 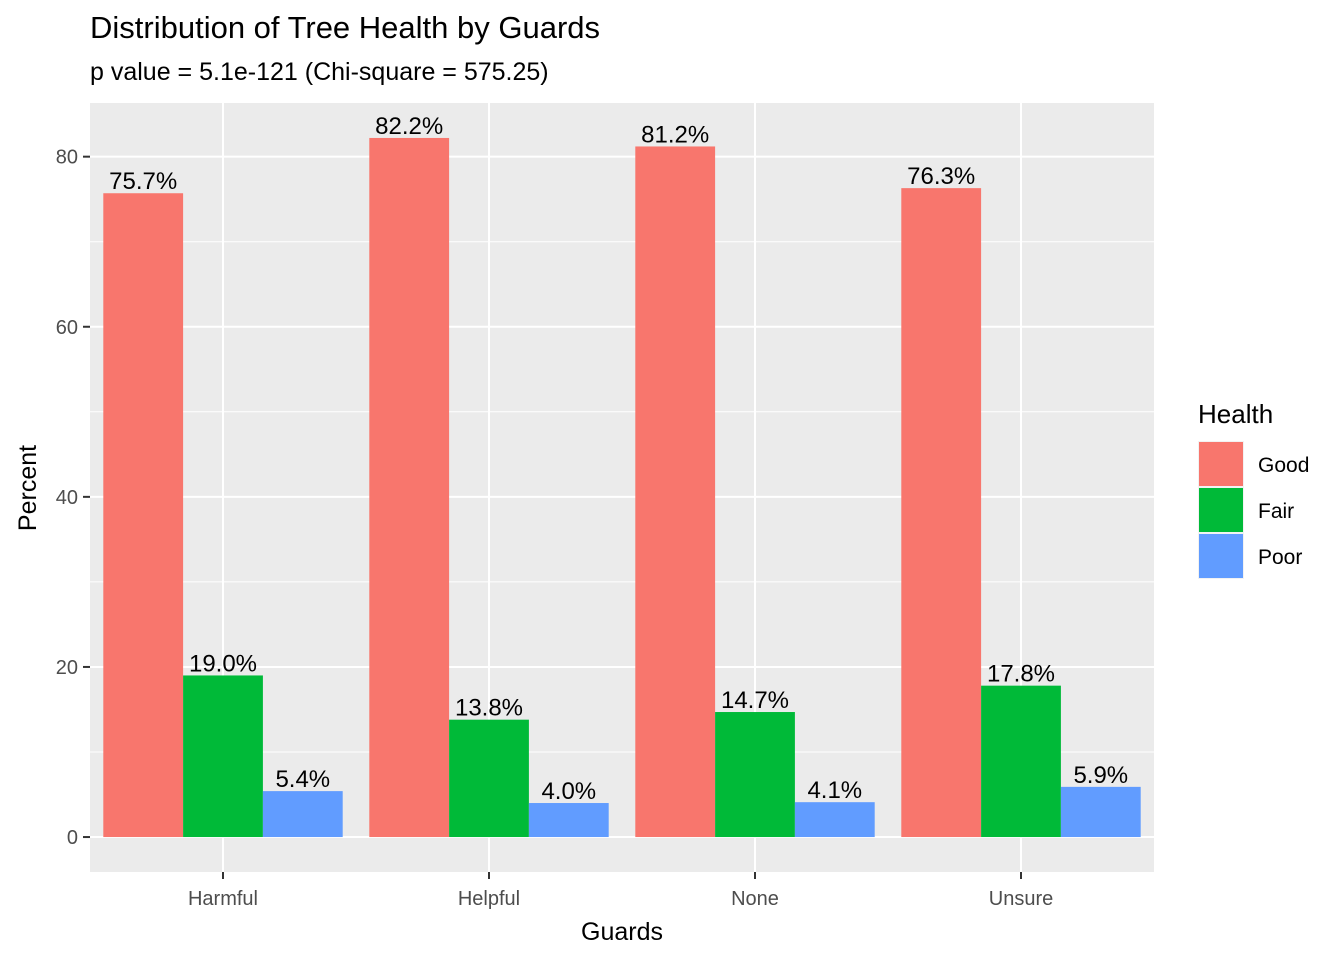 What do you see at coordinates (1276, 511) in the screenshot?
I see `legend-label-fair: Fair` at bounding box center [1276, 511].